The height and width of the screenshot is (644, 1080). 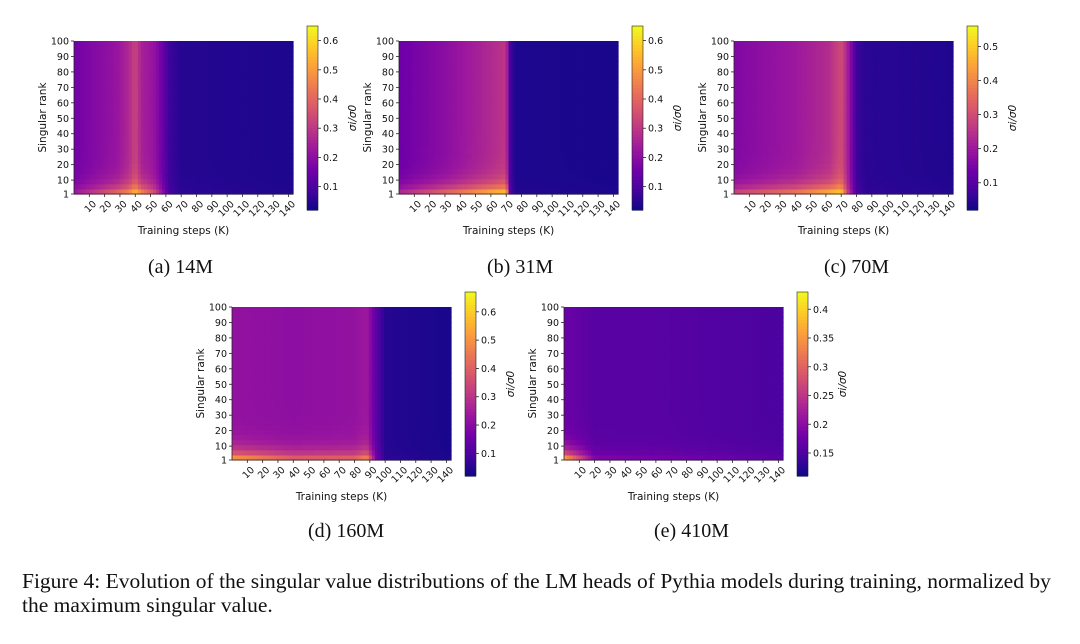 I want to click on y-tick-label: 80, so click(x=63, y=72).